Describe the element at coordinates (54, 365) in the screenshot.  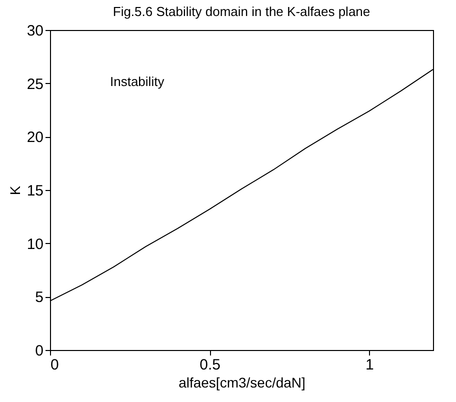
I see `x-tick-label: 0` at that location.